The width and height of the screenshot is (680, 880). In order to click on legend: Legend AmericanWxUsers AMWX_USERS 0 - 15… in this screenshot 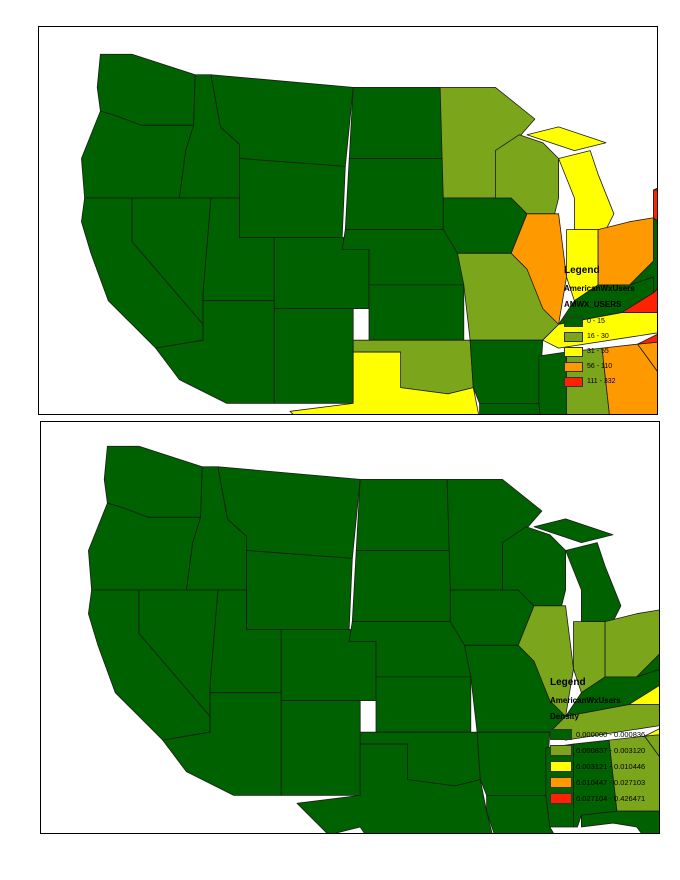, I will do `click(599, 327)`.